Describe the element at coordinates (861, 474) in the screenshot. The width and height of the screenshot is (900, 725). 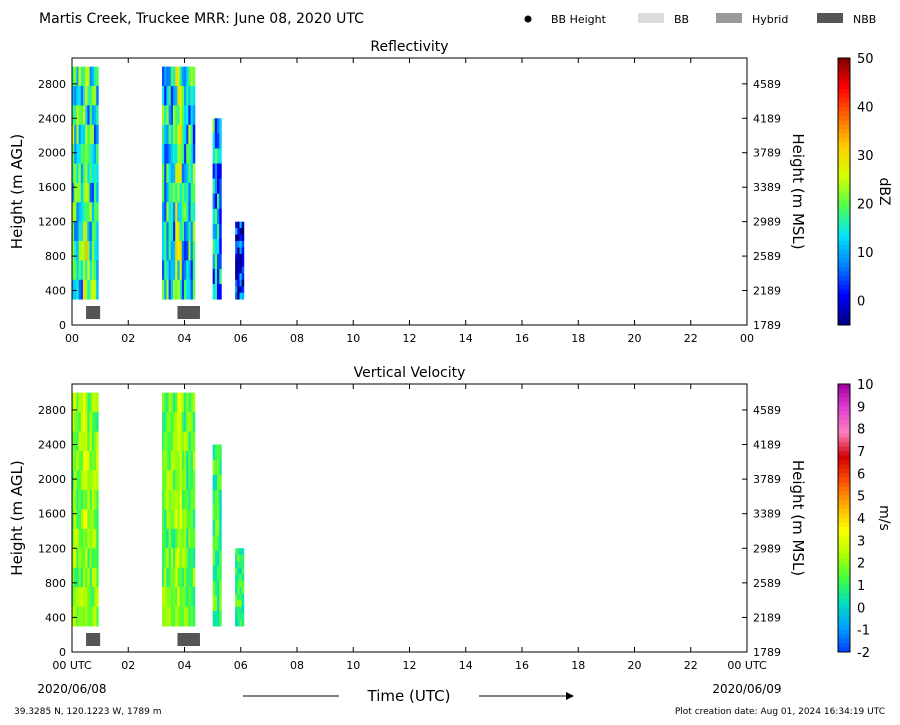
I see `velocity-colorbar-tick-label: 6` at that location.